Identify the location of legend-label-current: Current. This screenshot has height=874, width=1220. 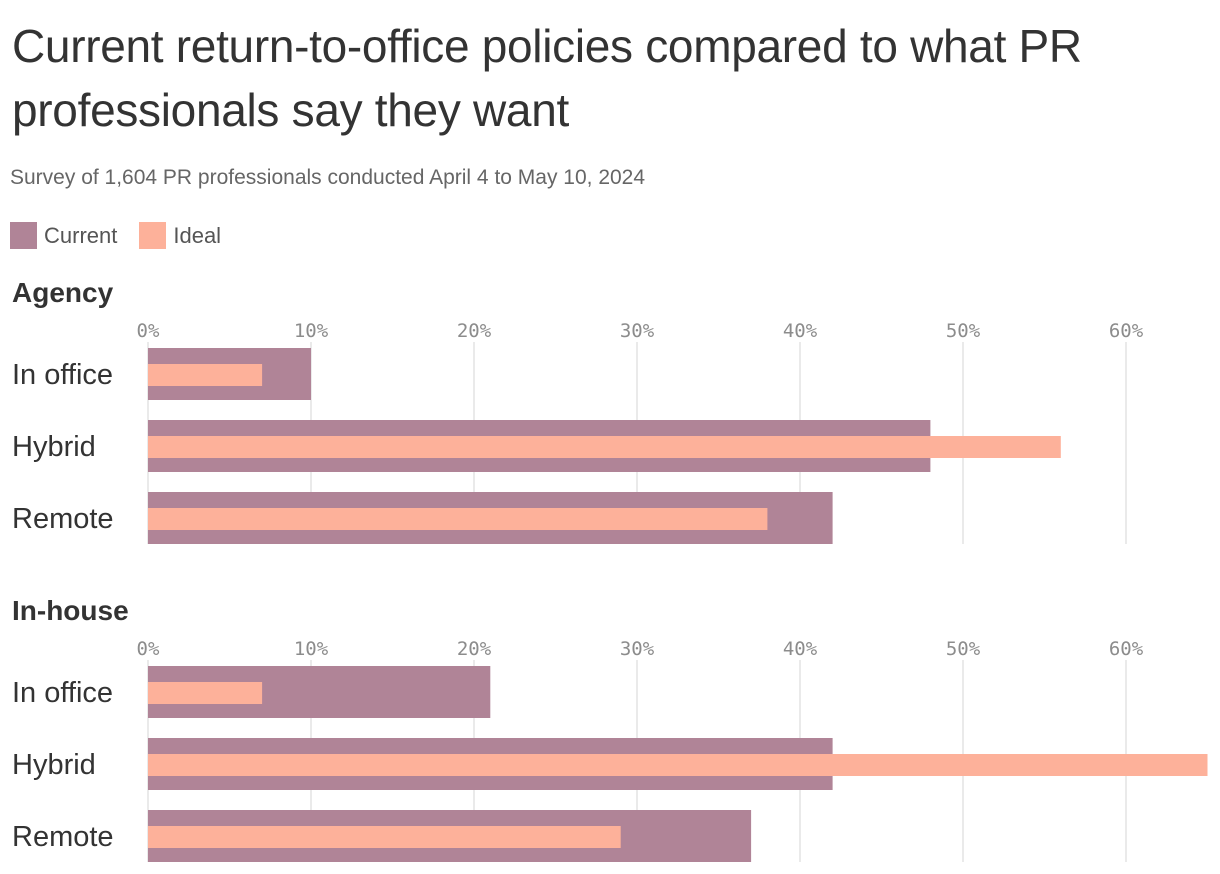
(81, 235).